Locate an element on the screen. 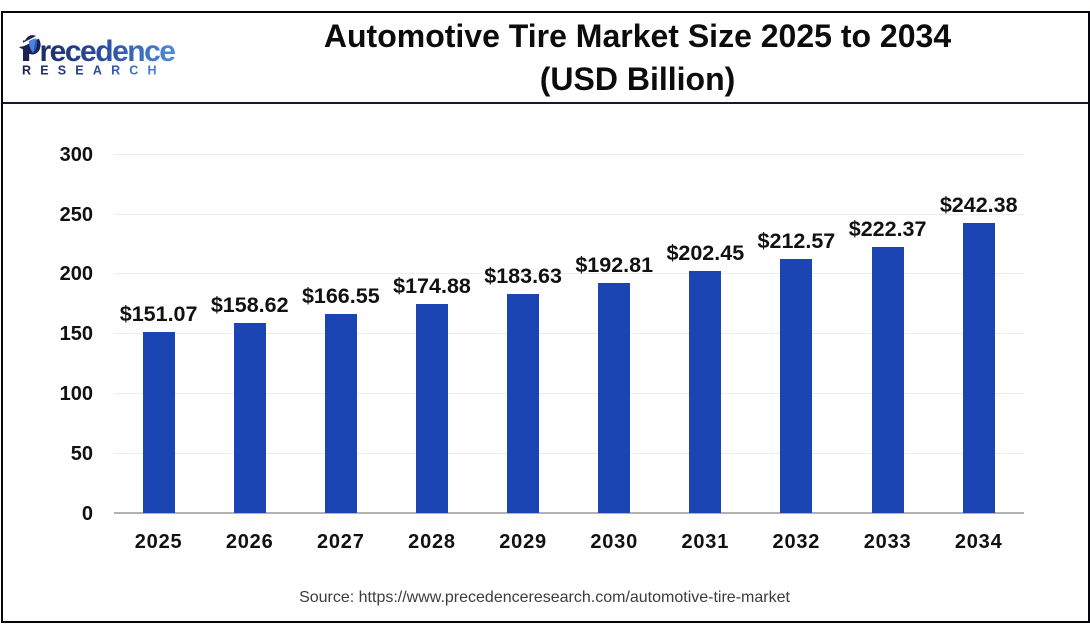 Image resolution: width=1090 pixels, height=636 pixels. svg-text: Precedence is located at coordinates (98, 51).